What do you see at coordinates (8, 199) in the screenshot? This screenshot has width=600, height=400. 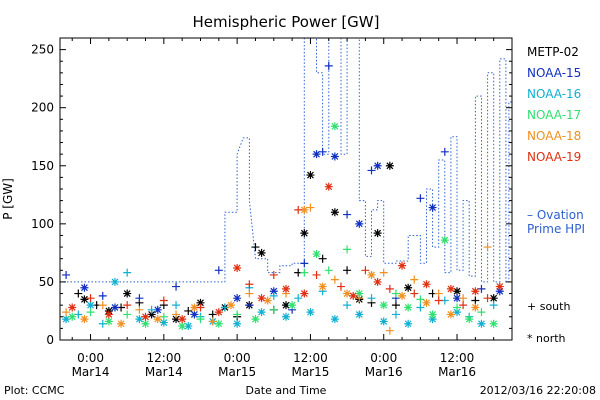 I see `y-axis-label: P [GW]` at bounding box center [8, 199].